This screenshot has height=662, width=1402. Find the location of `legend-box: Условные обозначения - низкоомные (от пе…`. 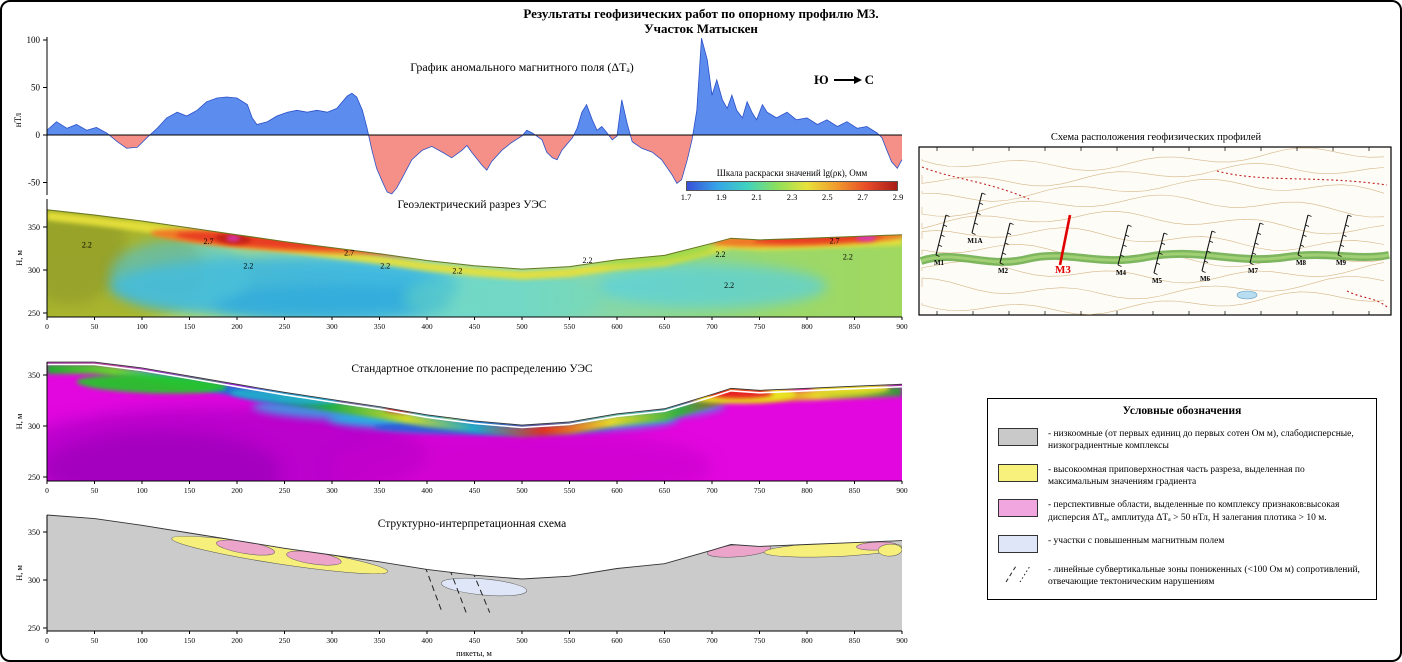

legend-box: Условные обозначения - низкоомные (от пе… is located at coordinates (1182, 499).